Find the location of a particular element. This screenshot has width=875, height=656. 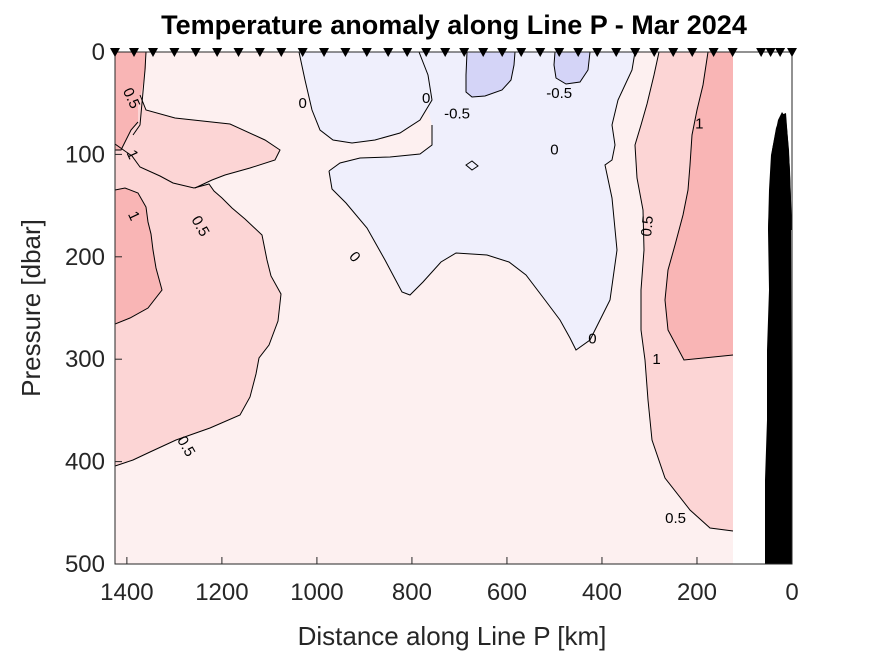

contour-cold-east is located at coordinates (572, 68).